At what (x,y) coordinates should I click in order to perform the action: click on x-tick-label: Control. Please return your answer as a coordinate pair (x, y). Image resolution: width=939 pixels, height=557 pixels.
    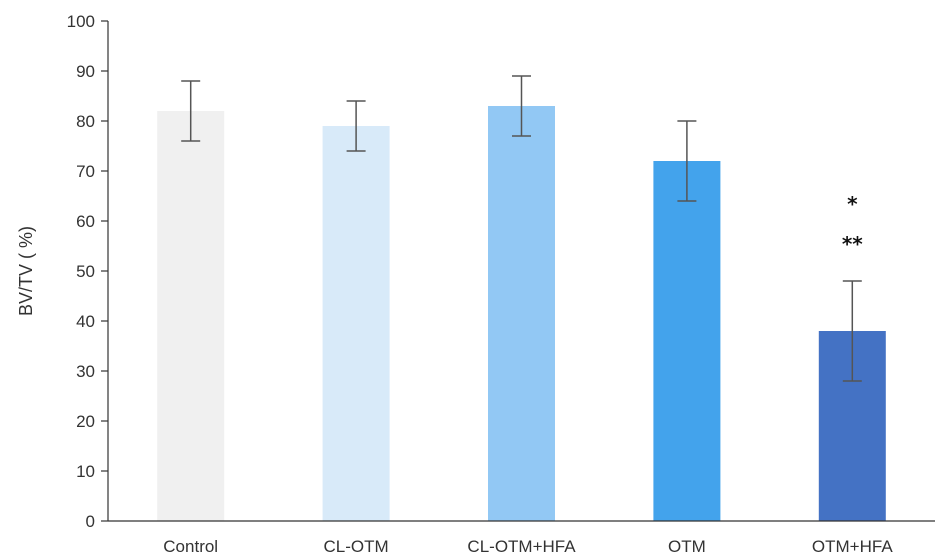
    Looking at the image, I should click on (190, 546).